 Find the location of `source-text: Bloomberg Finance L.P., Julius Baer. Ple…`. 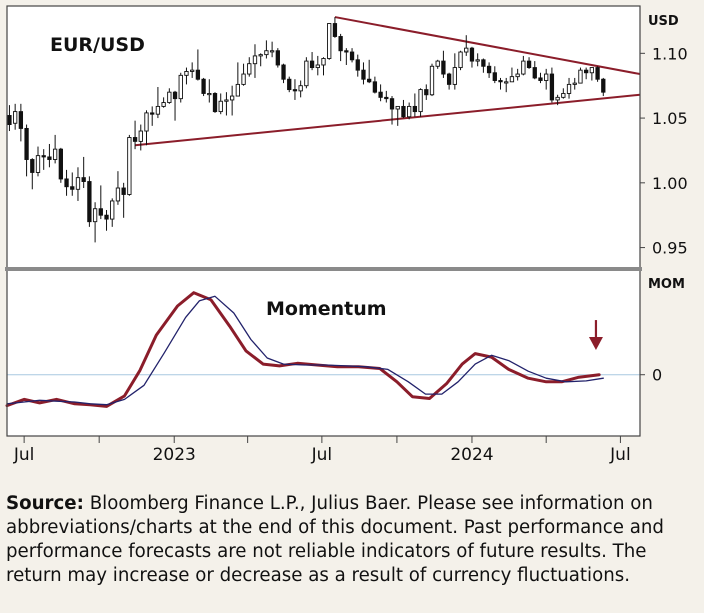

source-text: Bloomberg Finance L.P., Julius Baer. Ple… is located at coordinates (335, 539).